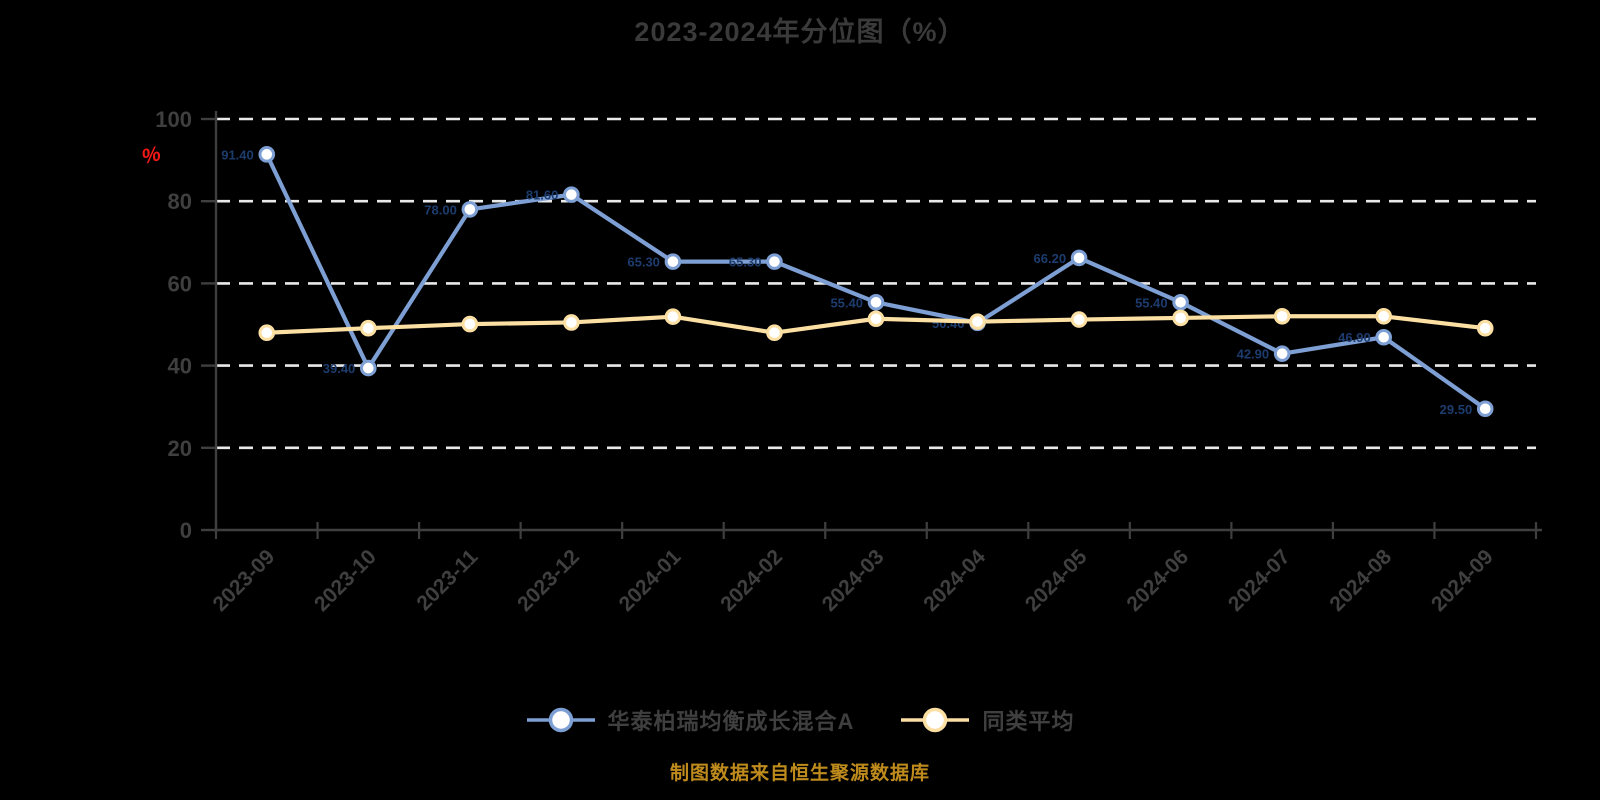  What do you see at coordinates (745, 262) in the screenshot?
I see `data-label-2024-02: 65.30` at bounding box center [745, 262].